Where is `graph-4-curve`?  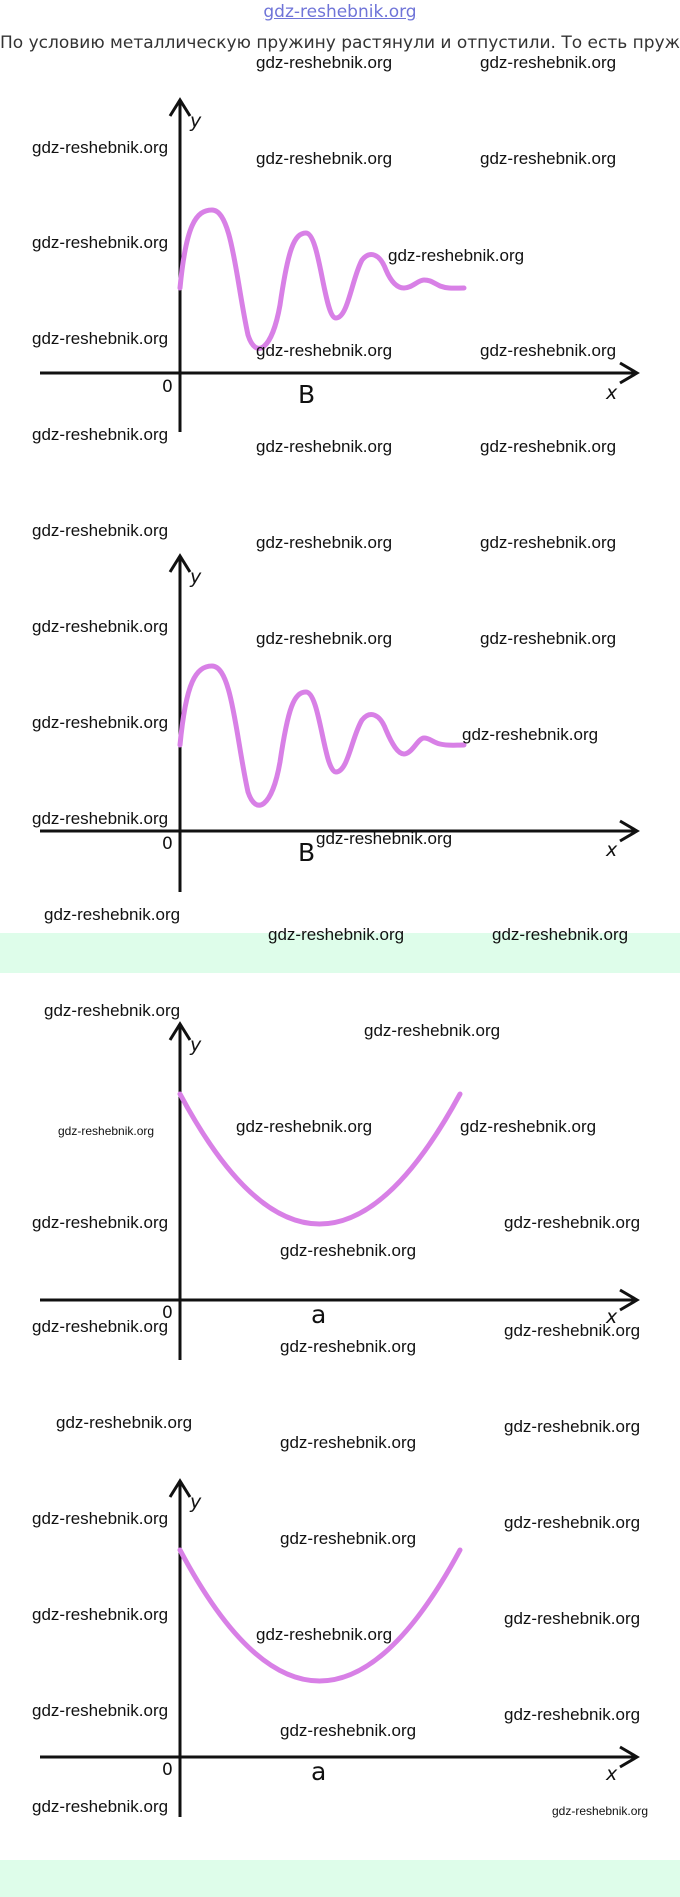
graph-4-curve is located at coordinates (320, 1615).